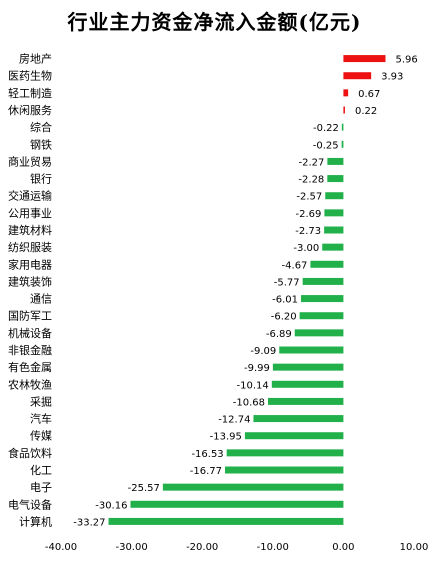 This screenshot has width=429, height=563. What do you see at coordinates (41, 436) in the screenshot?
I see `category-label: 传媒` at bounding box center [41, 436].